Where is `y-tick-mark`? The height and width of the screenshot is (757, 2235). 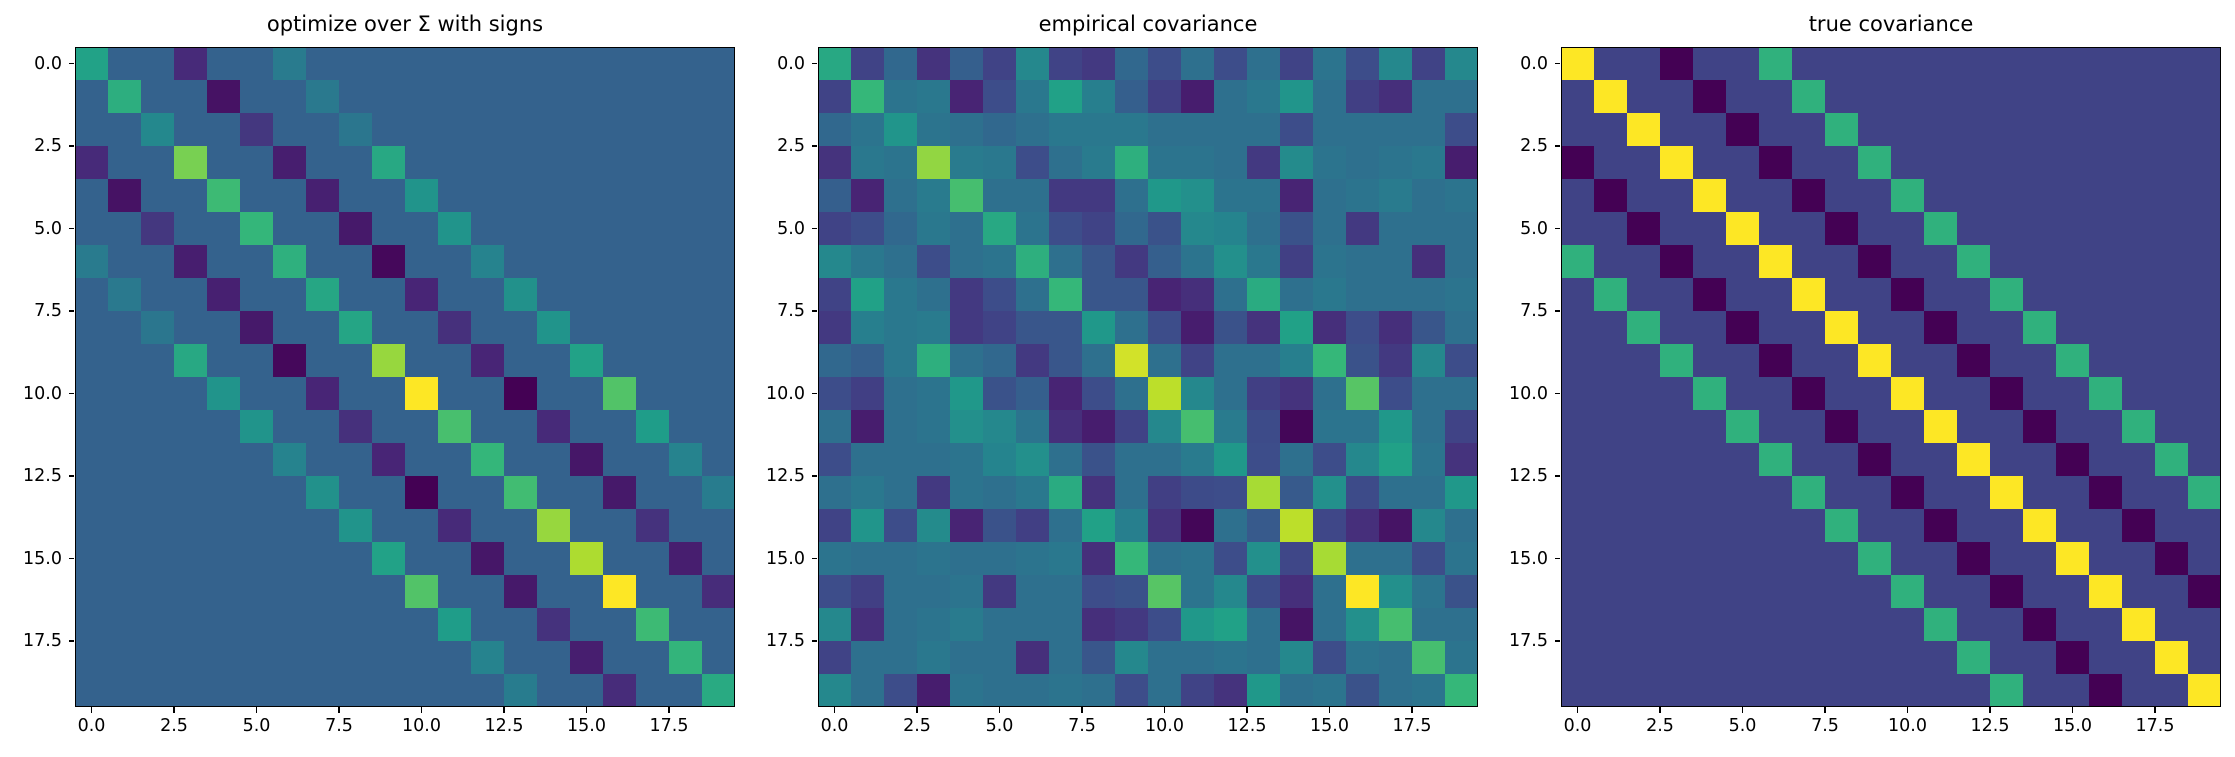 y-tick-mark is located at coordinates (814, 228).